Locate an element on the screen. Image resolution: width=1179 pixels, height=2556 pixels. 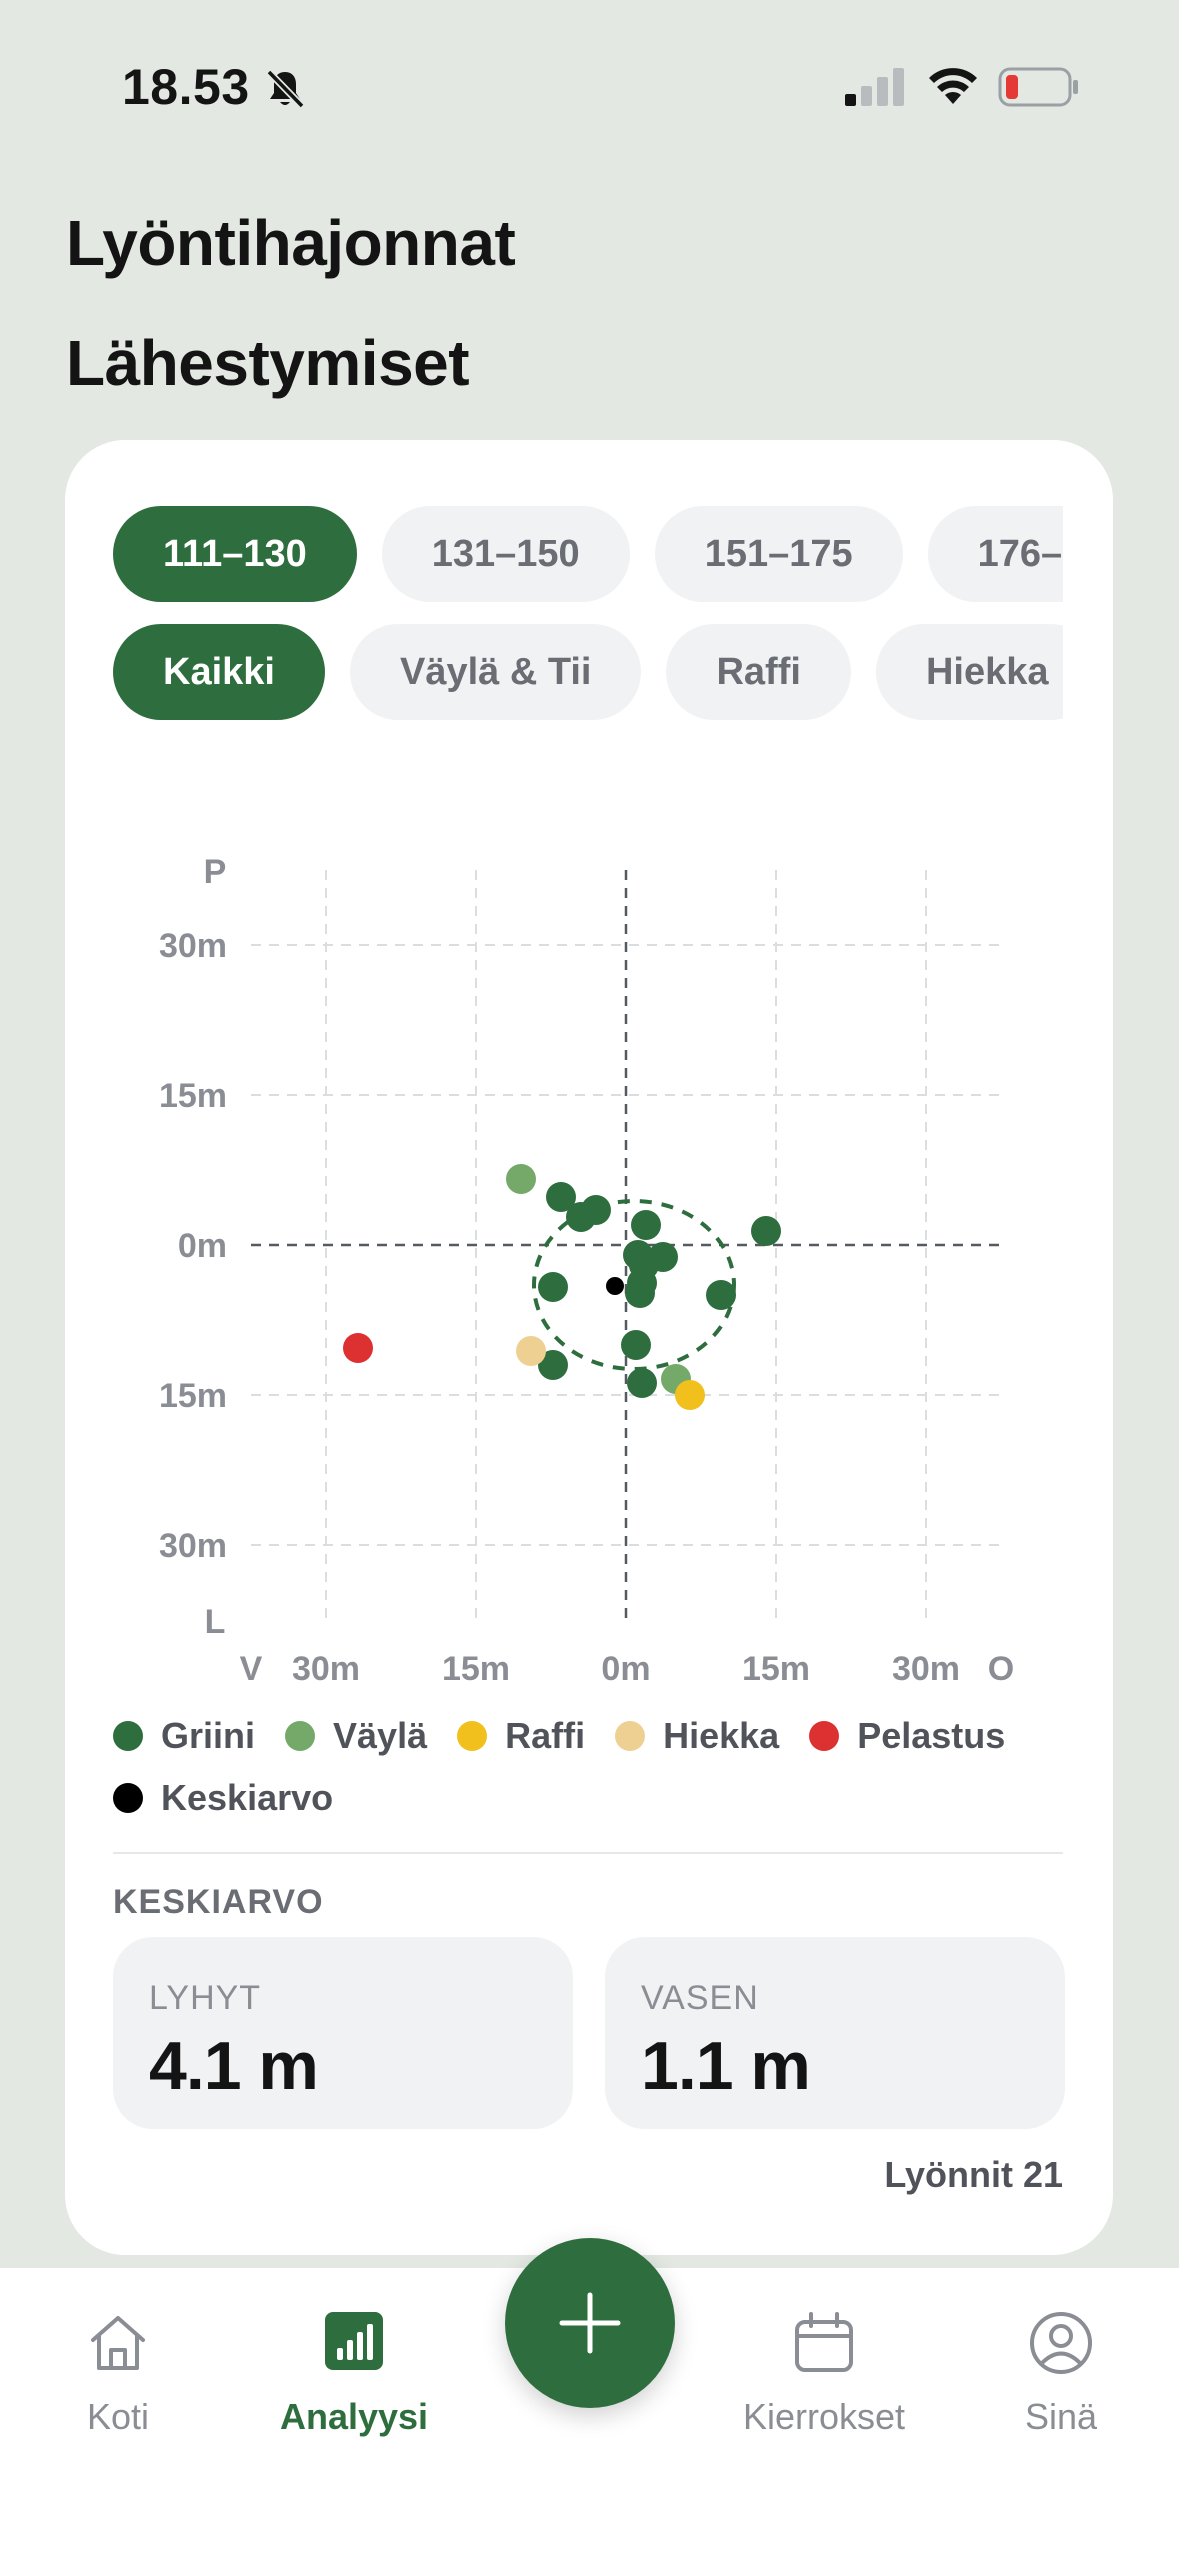
legend-label: Raffi is located at coordinates (545, 1735).